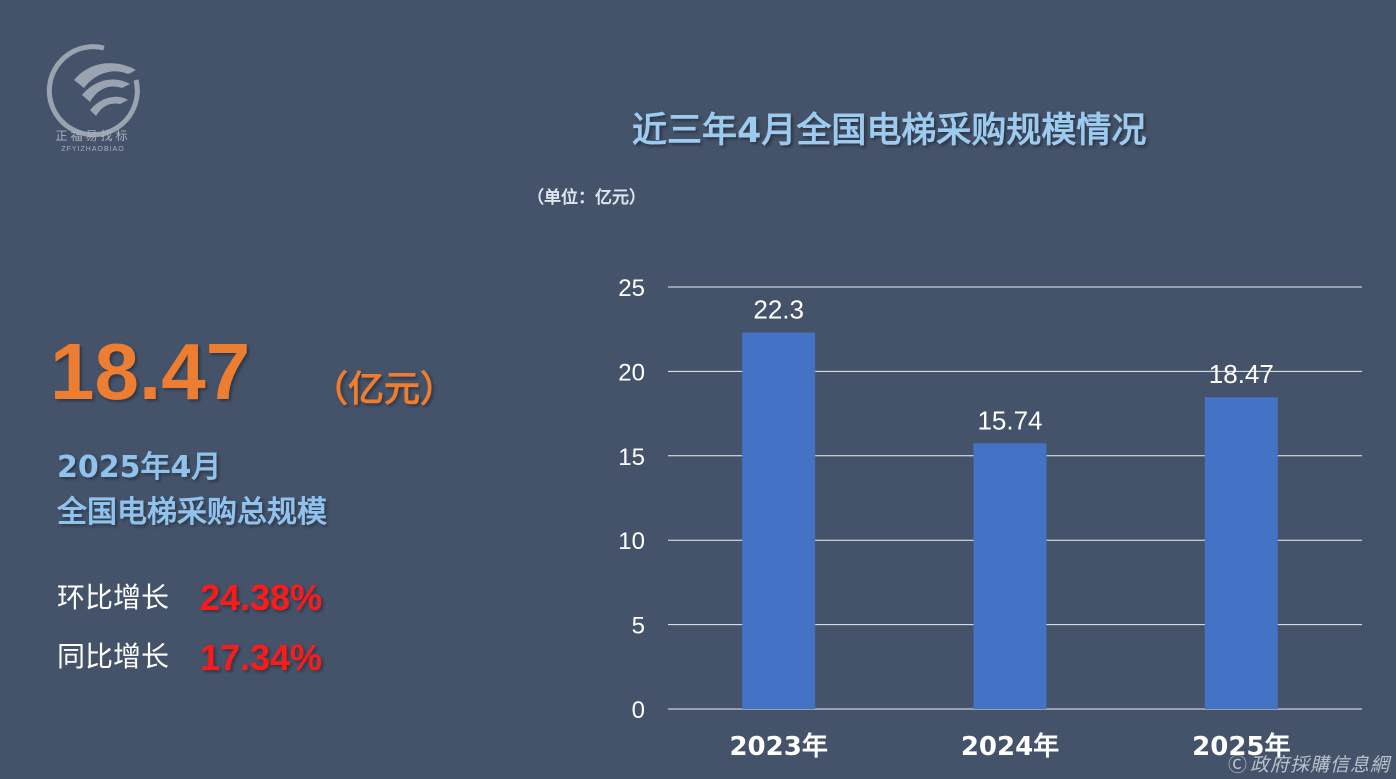 This screenshot has width=1396, height=779. Describe the element at coordinates (631, 541) in the screenshot. I see `y-tick-label: 10` at that location.